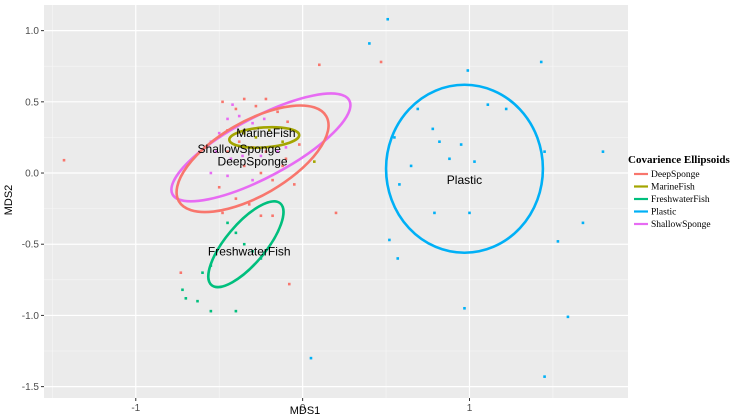  Describe the element at coordinates (680, 200) in the screenshot. I see `legend-label-freshwaterfish: FreshwaterFish` at that location.